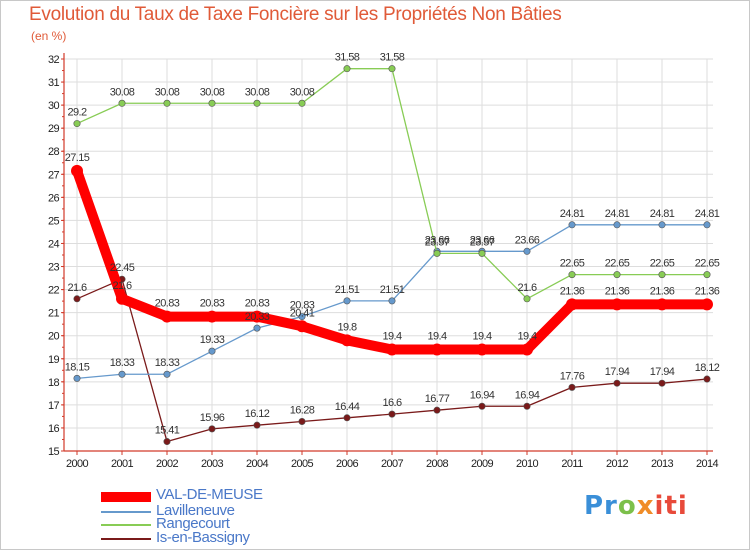  Describe the element at coordinates (392, 290) in the screenshot. I see `data-label-lavilleneuve: 21.51` at that location.